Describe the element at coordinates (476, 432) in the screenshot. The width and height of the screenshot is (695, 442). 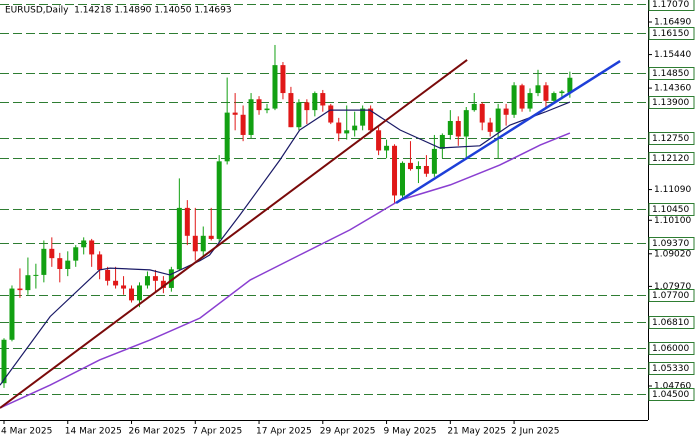
I see `x-tick-label: 21 May 2025` at that location.